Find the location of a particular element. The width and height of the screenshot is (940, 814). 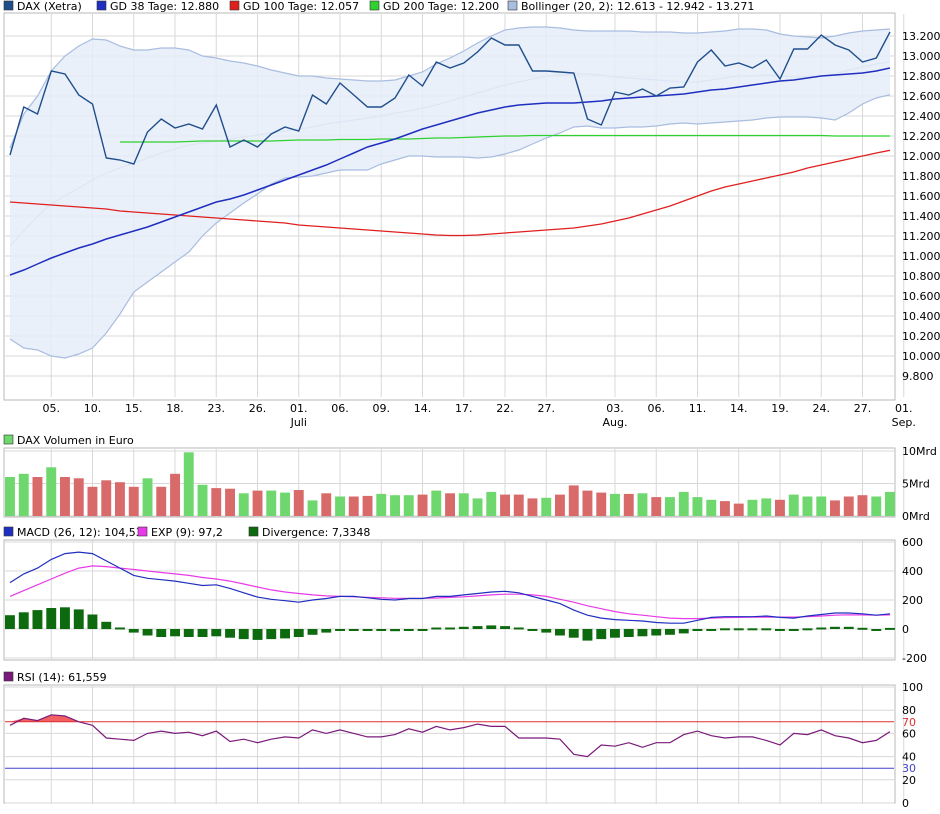

price-y-tick-label: 12.200 is located at coordinates (921, 136).